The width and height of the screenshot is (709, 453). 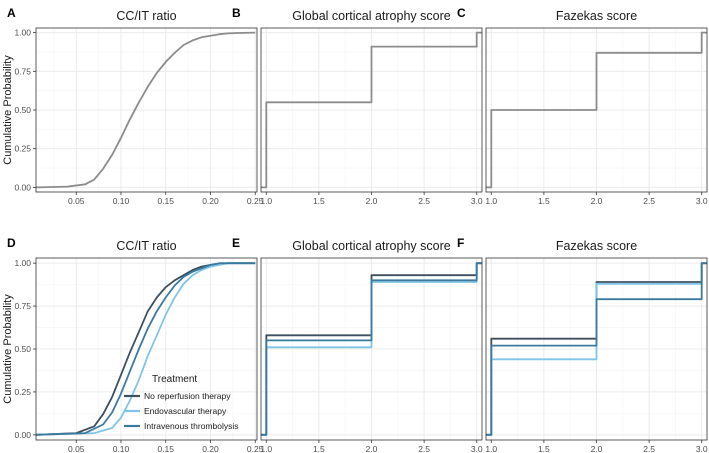 What do you see at coordinates (146, 246) in the screenshot?
I see `panel-title-d: CC/IT ratio` at bounding box center [146, 246].